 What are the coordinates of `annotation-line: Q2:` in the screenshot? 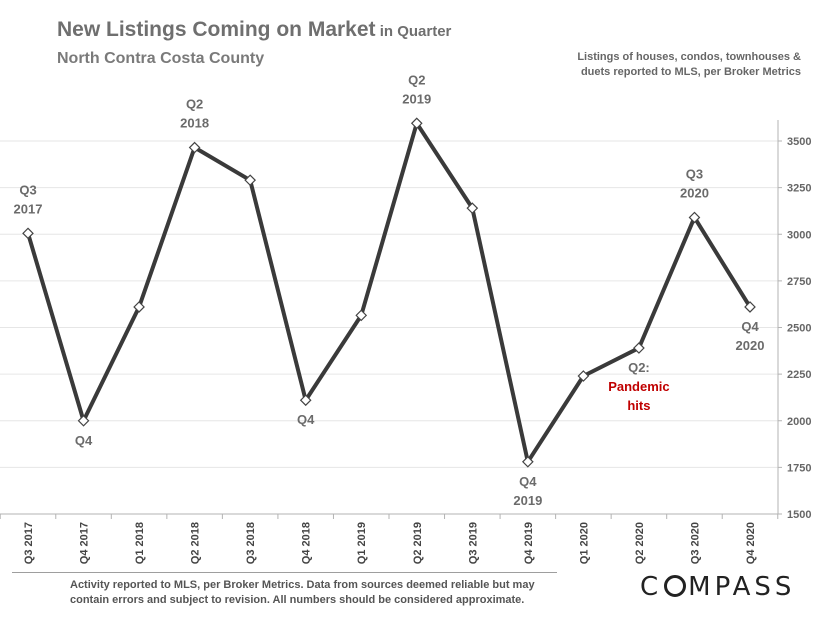 It's located at (639, 367).